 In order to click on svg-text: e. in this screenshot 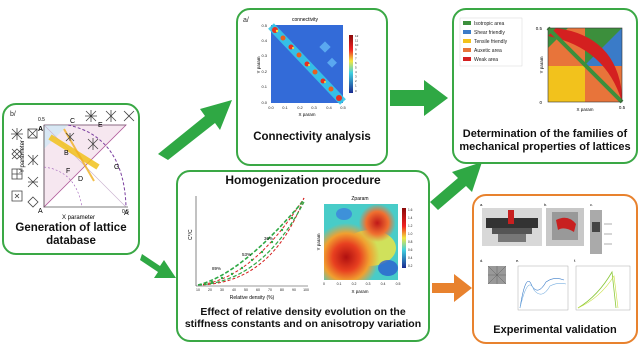, I will do `click(517, 260)`.